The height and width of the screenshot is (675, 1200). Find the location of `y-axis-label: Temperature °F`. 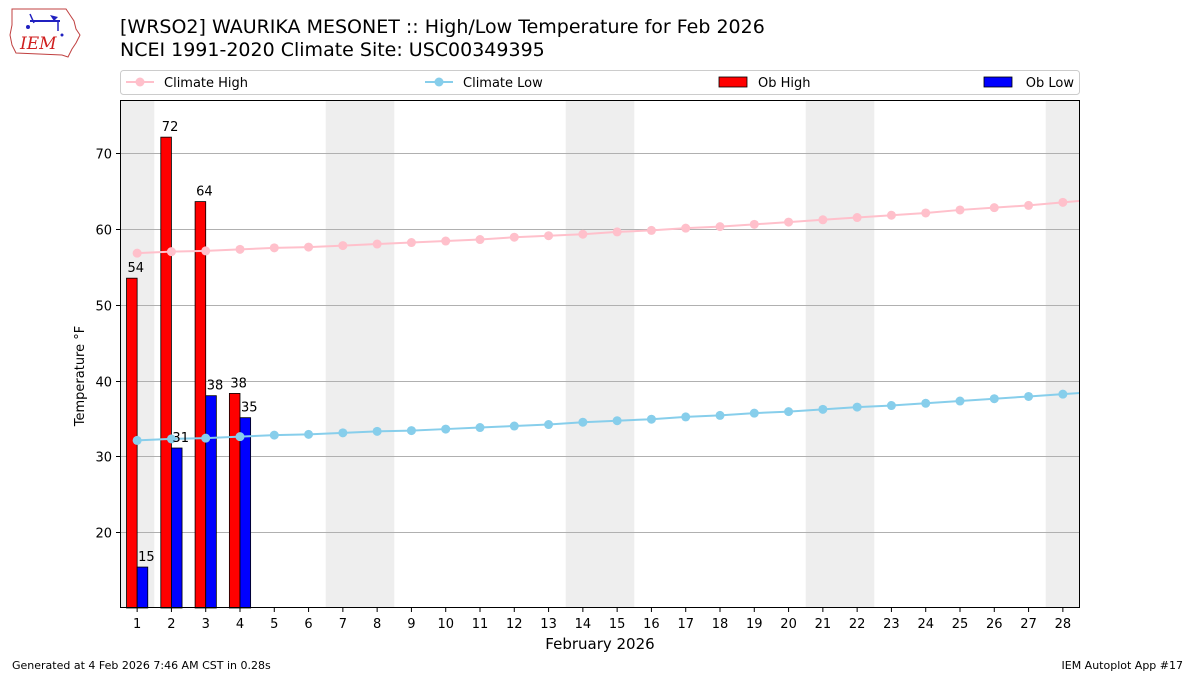

y-axis-label: Temperature °F is located at coordinates (80, 376).